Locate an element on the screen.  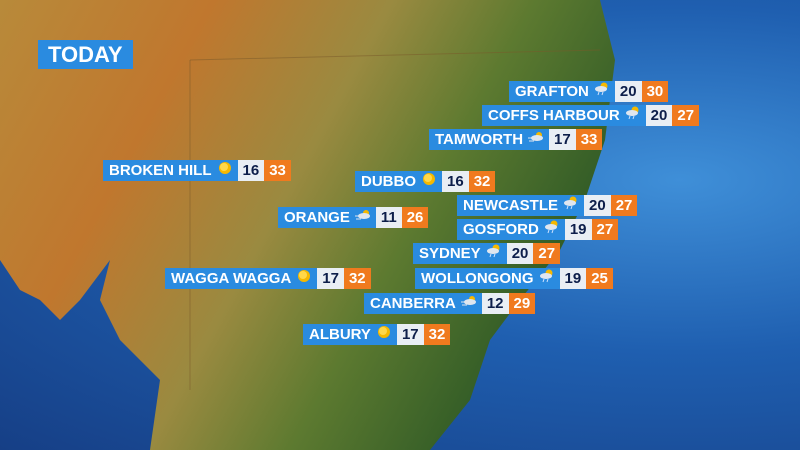
min-temp: 11 is located at coordinates (388, 217).